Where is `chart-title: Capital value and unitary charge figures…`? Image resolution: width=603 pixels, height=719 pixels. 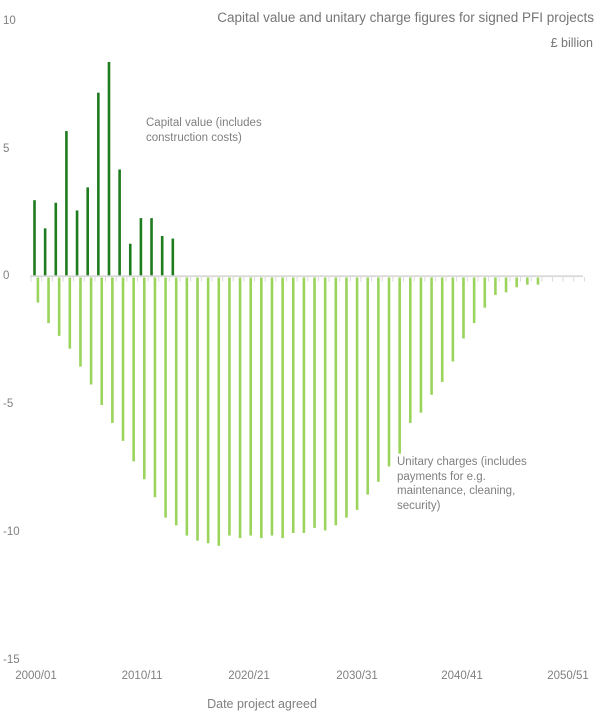 chart-title: Capital value and unitary charge figures… is located at coordinates (405, 17).